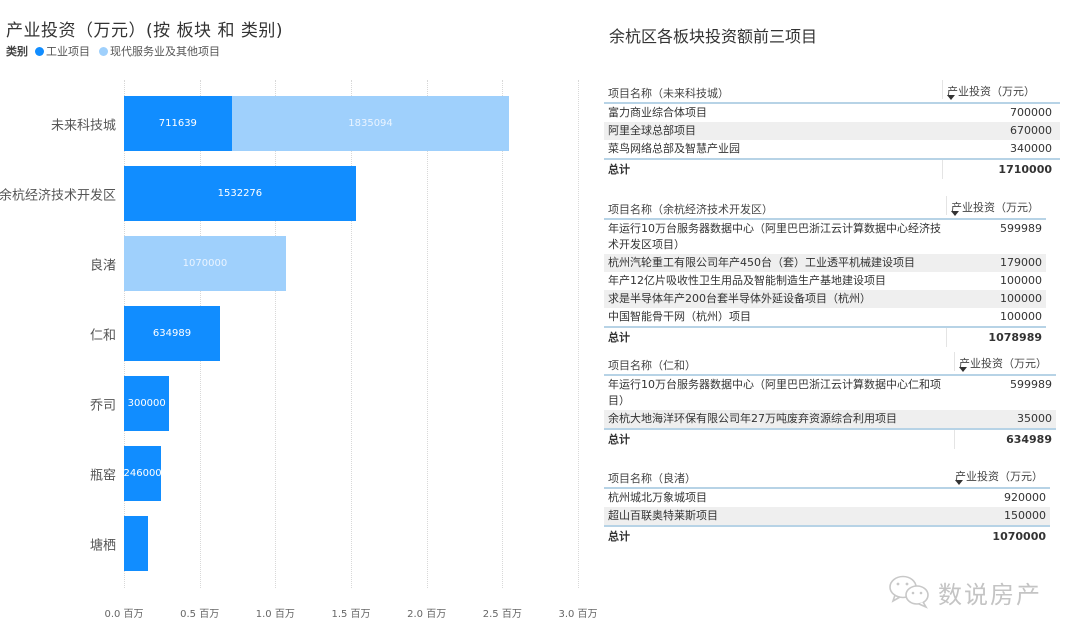  I want to click on bar-value-label: 1835094, so click(370, 123).